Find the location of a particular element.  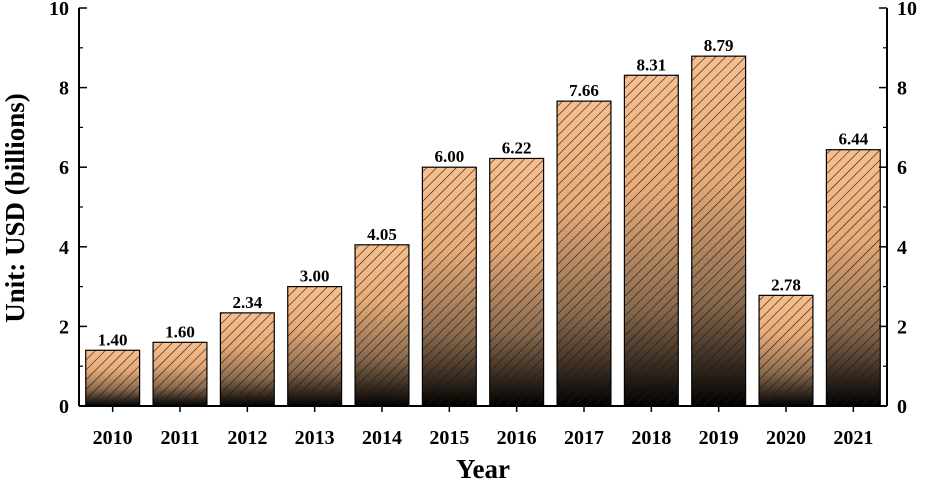

bar-hatch-2013 is located at coordinates (315, 346).